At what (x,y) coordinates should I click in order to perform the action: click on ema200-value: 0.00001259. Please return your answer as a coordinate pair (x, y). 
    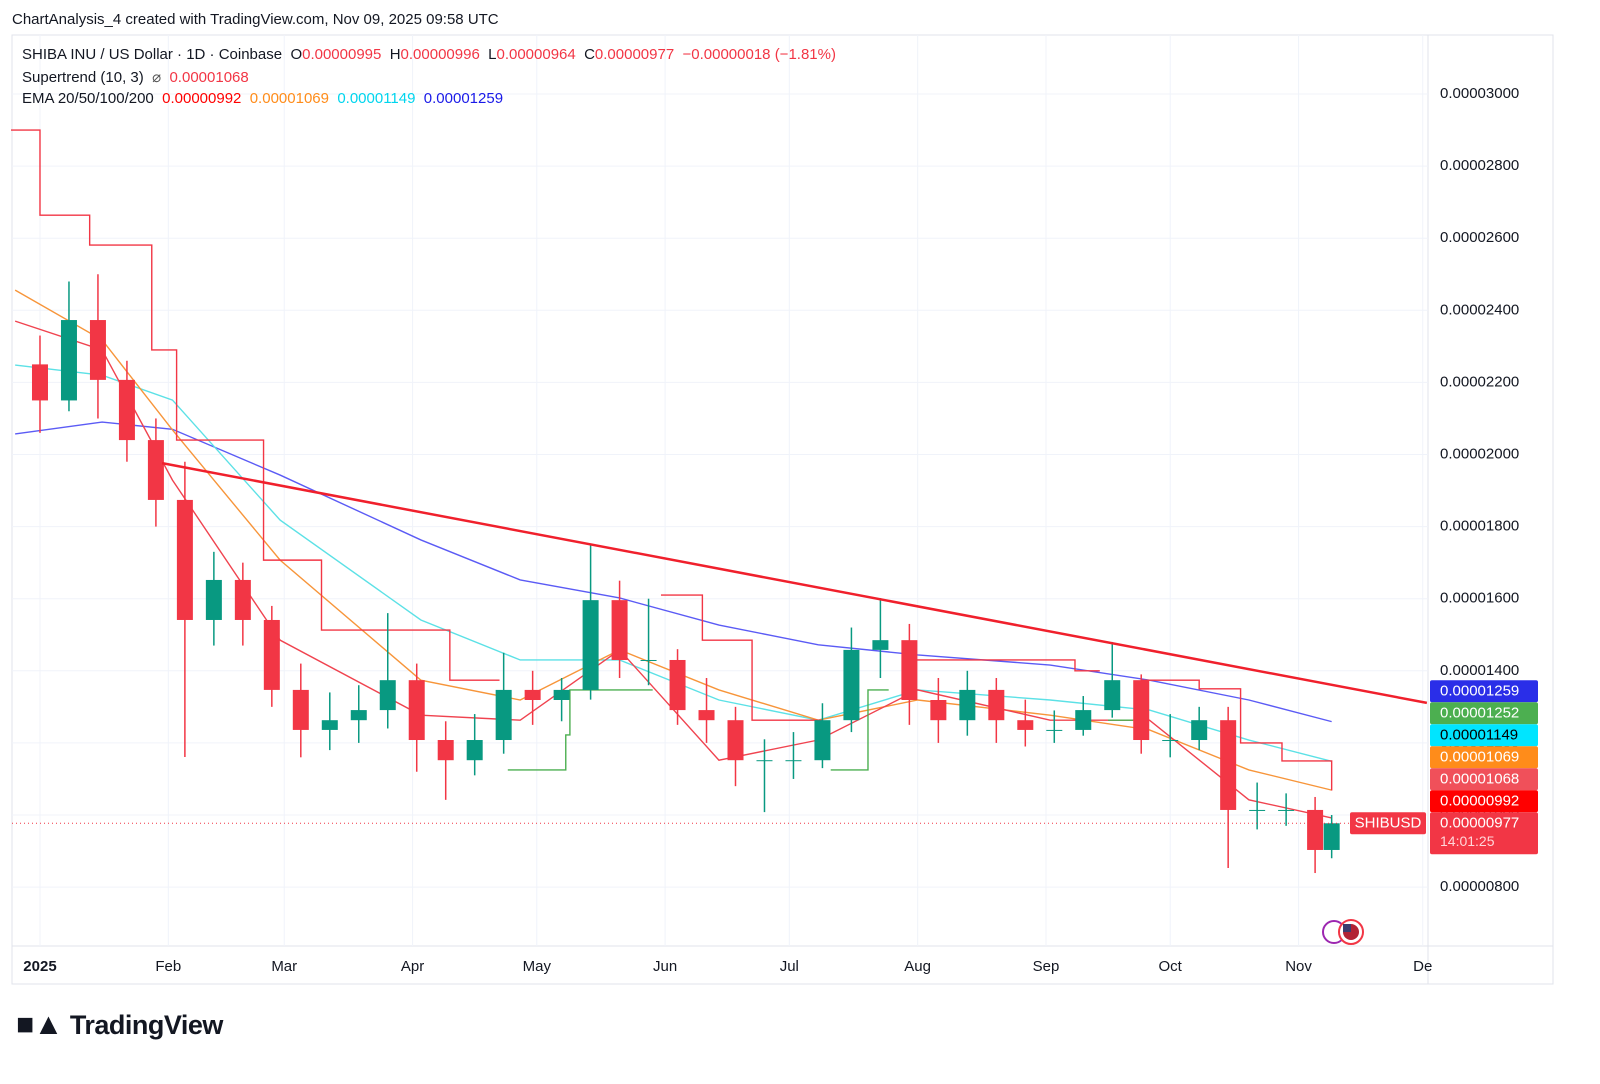
    Looking at the image, I should click on (463, 98).